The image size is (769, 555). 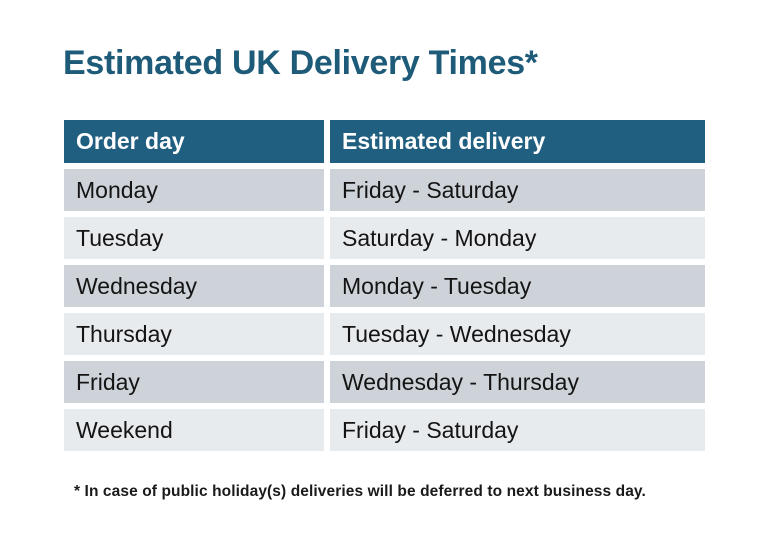 What do you see at coordinates (194, 190) in the screenshot?
I see `cell-order-day-monday: Monday` at bounding box center [194, 190].